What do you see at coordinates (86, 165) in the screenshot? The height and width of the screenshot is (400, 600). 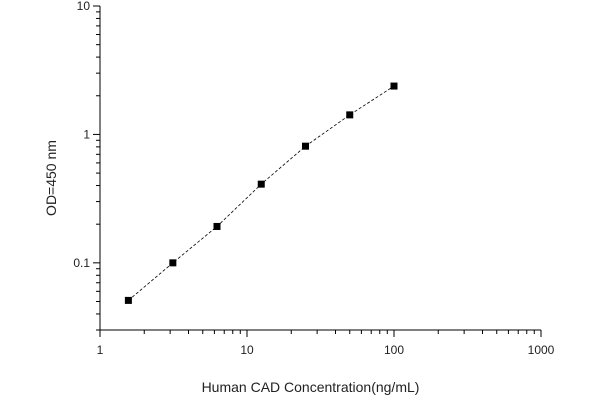 I see `y-axis: 0.1 1 10` at bounding box center [86, 165].